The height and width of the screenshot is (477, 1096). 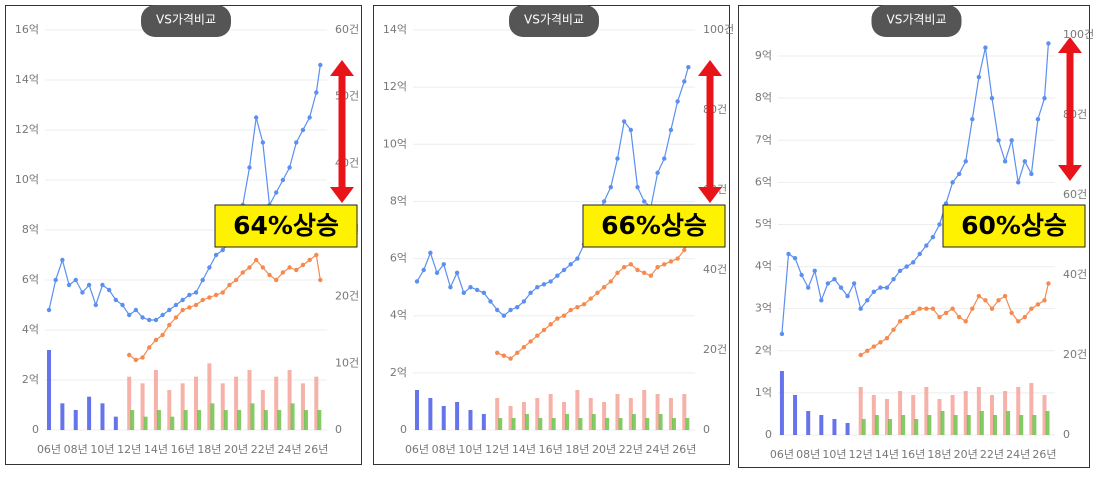 What do you see at coordinates (76, 449) in the screenshot?
I see `x-tick-label: 08년` at bounding box center [76, 449].